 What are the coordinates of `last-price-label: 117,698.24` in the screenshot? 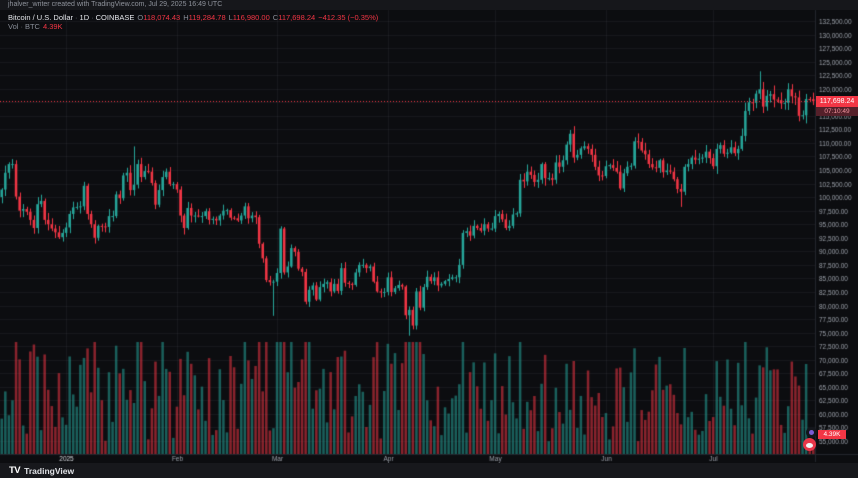 It's located at (837, 101).